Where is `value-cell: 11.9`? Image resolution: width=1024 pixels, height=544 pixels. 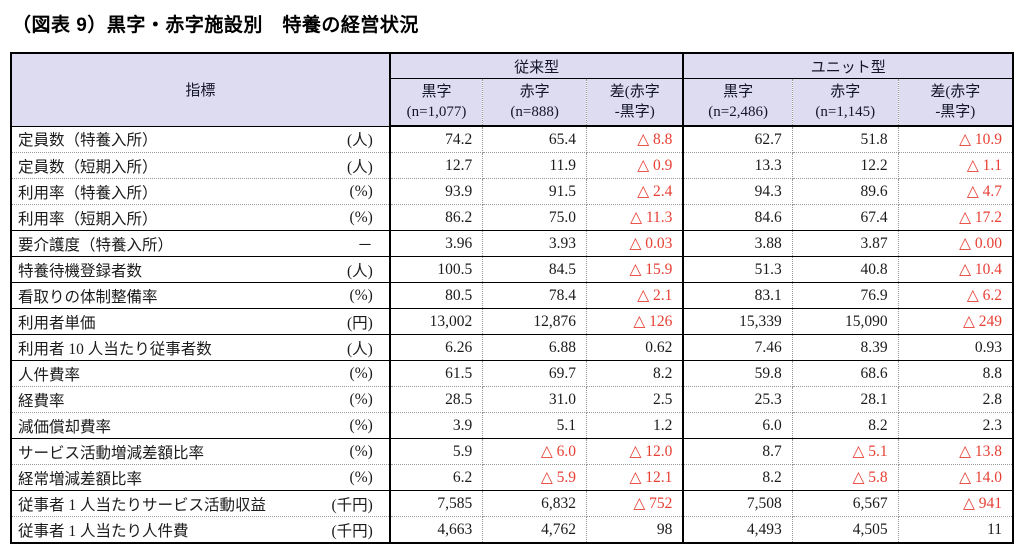
value-cell: 11.9 is located at coordinates (535, 165).